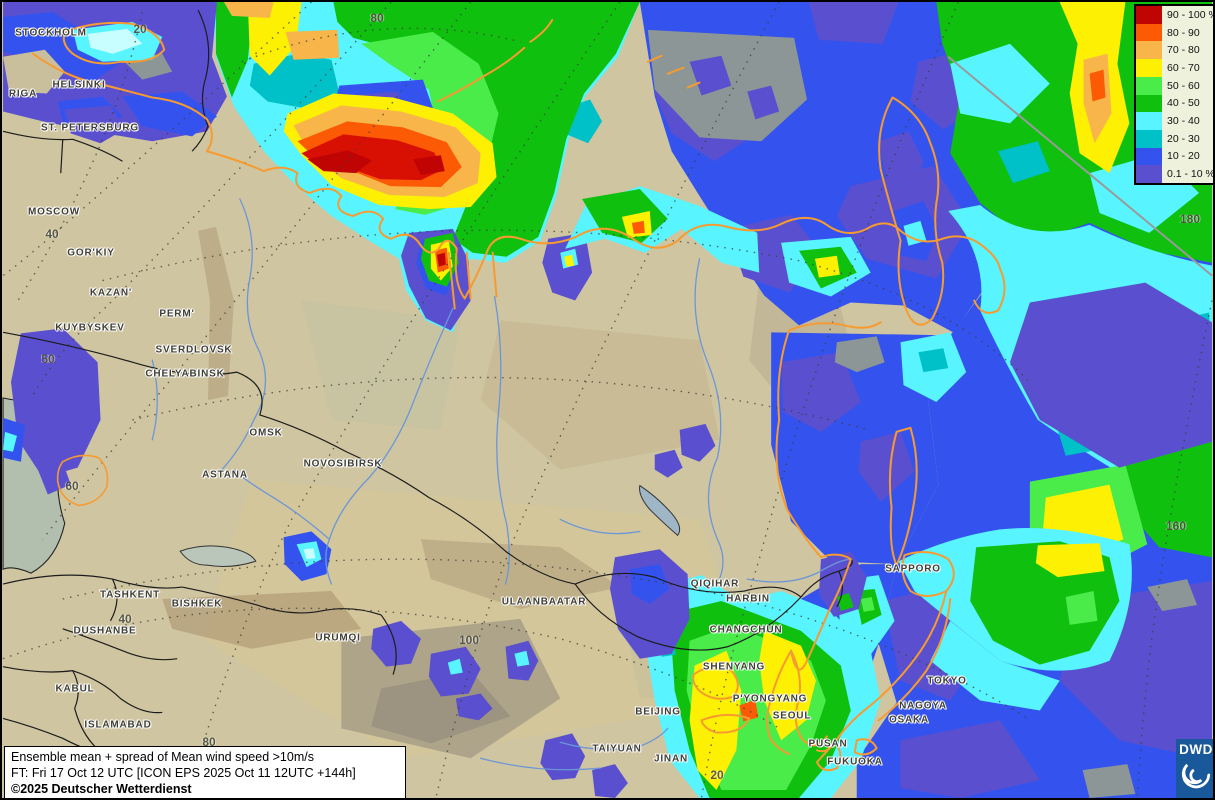  Describe the element at coordinates (1191, 14) in the screenshot. I see `legend-label: 90 - 100 %` at that location.